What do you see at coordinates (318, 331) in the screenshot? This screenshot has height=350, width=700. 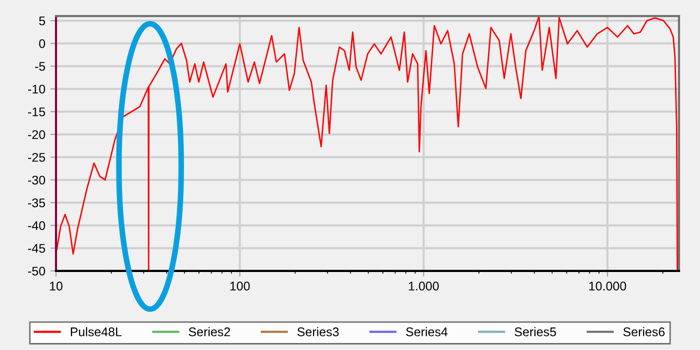 I see `legend-label: Series3` at bounding box center [318, 331].